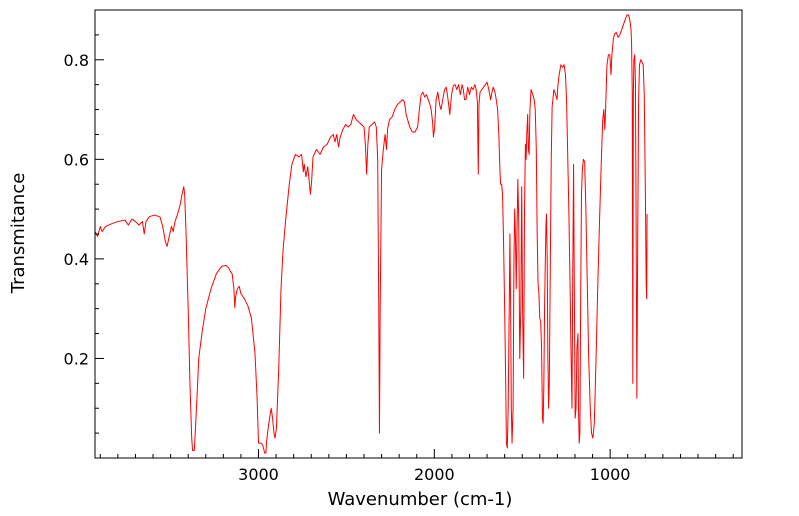 The height and width of the screenshot is (516, 799). I want to click on y-tick-label: 0.6, so click(76, 159).